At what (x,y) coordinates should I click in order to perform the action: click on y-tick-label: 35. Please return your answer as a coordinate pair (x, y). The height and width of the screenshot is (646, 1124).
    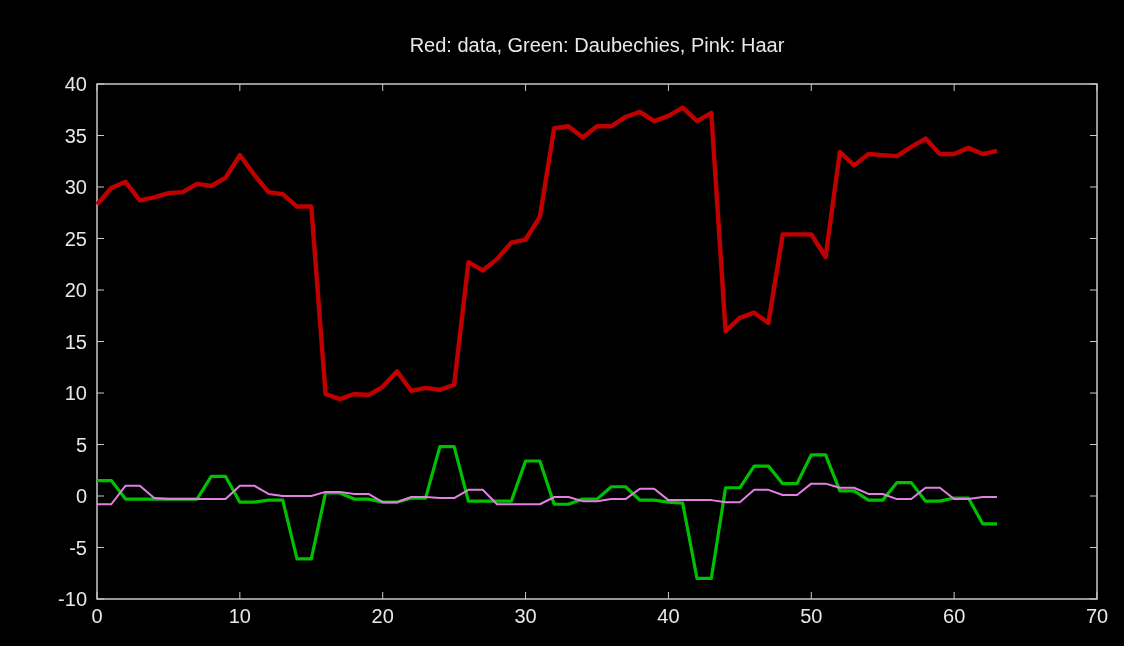
    Looking at the image, I should click on (75, 135).